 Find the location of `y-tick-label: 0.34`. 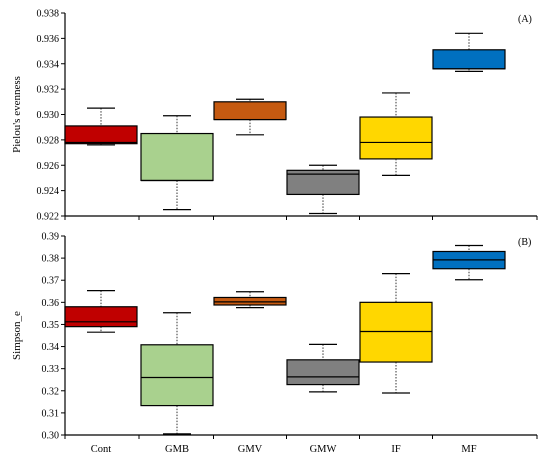

y-tick-label: 0.34 is located at coordinates (51, 347).